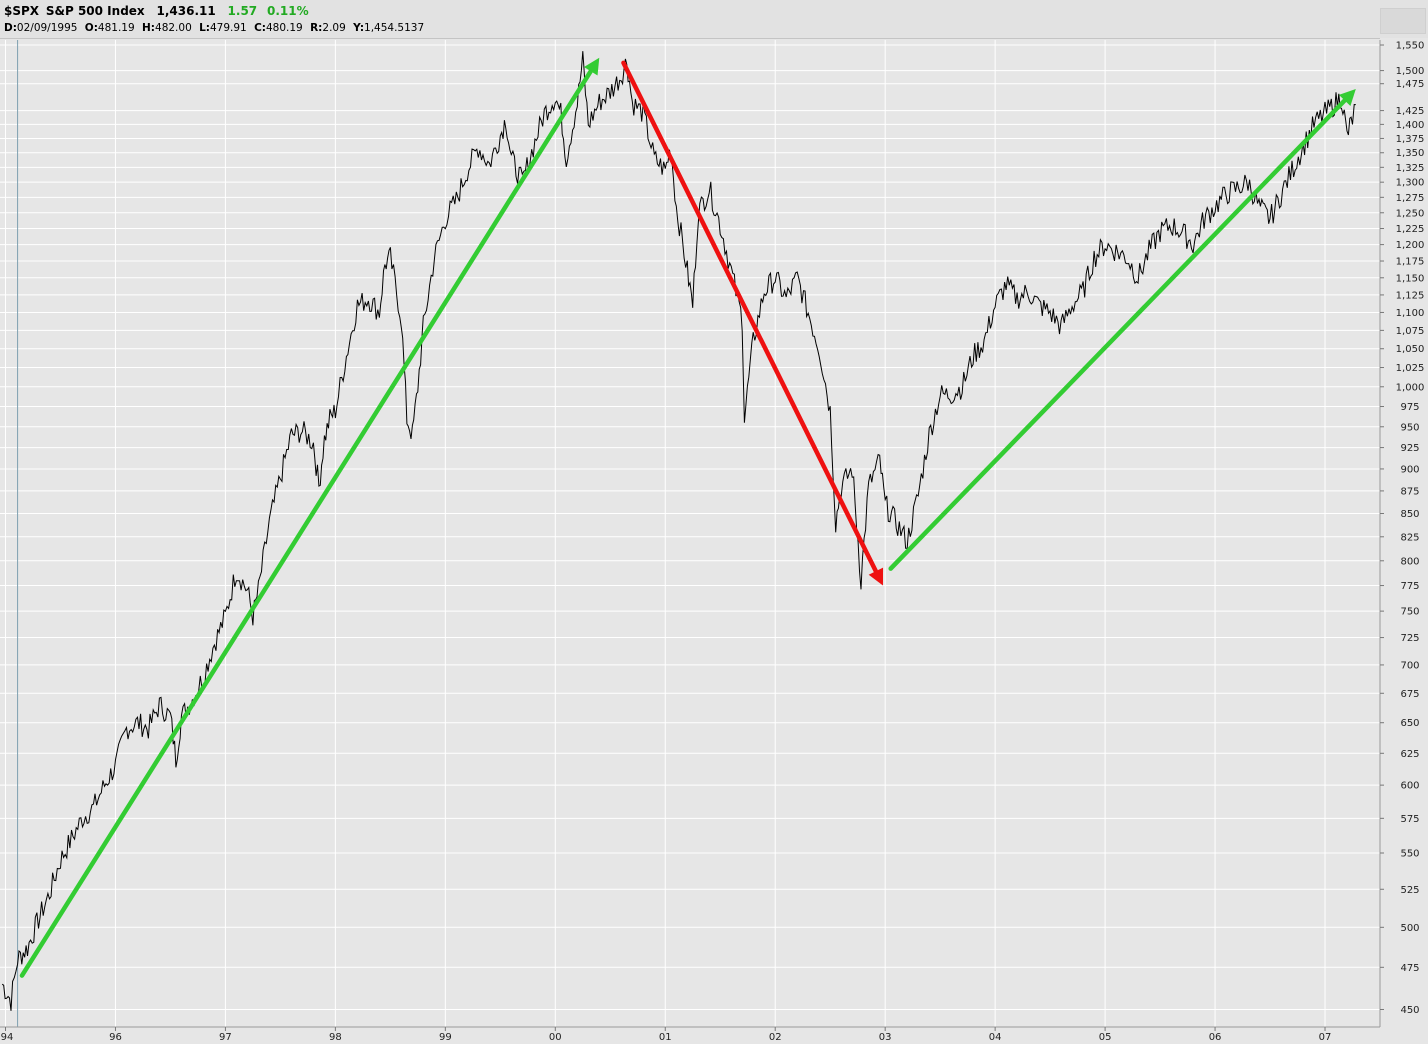  Describe the element at coordinates (1410, 313) in the screenshot. I see `y-tick-label: 1,100` at that location.